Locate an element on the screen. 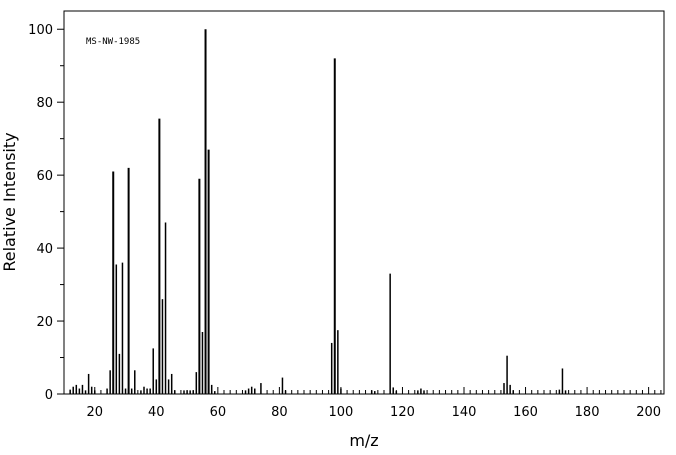 The height and width of the screenshot is (455, 676). y-tick-label: 0 is located at coordinates (49, 395).